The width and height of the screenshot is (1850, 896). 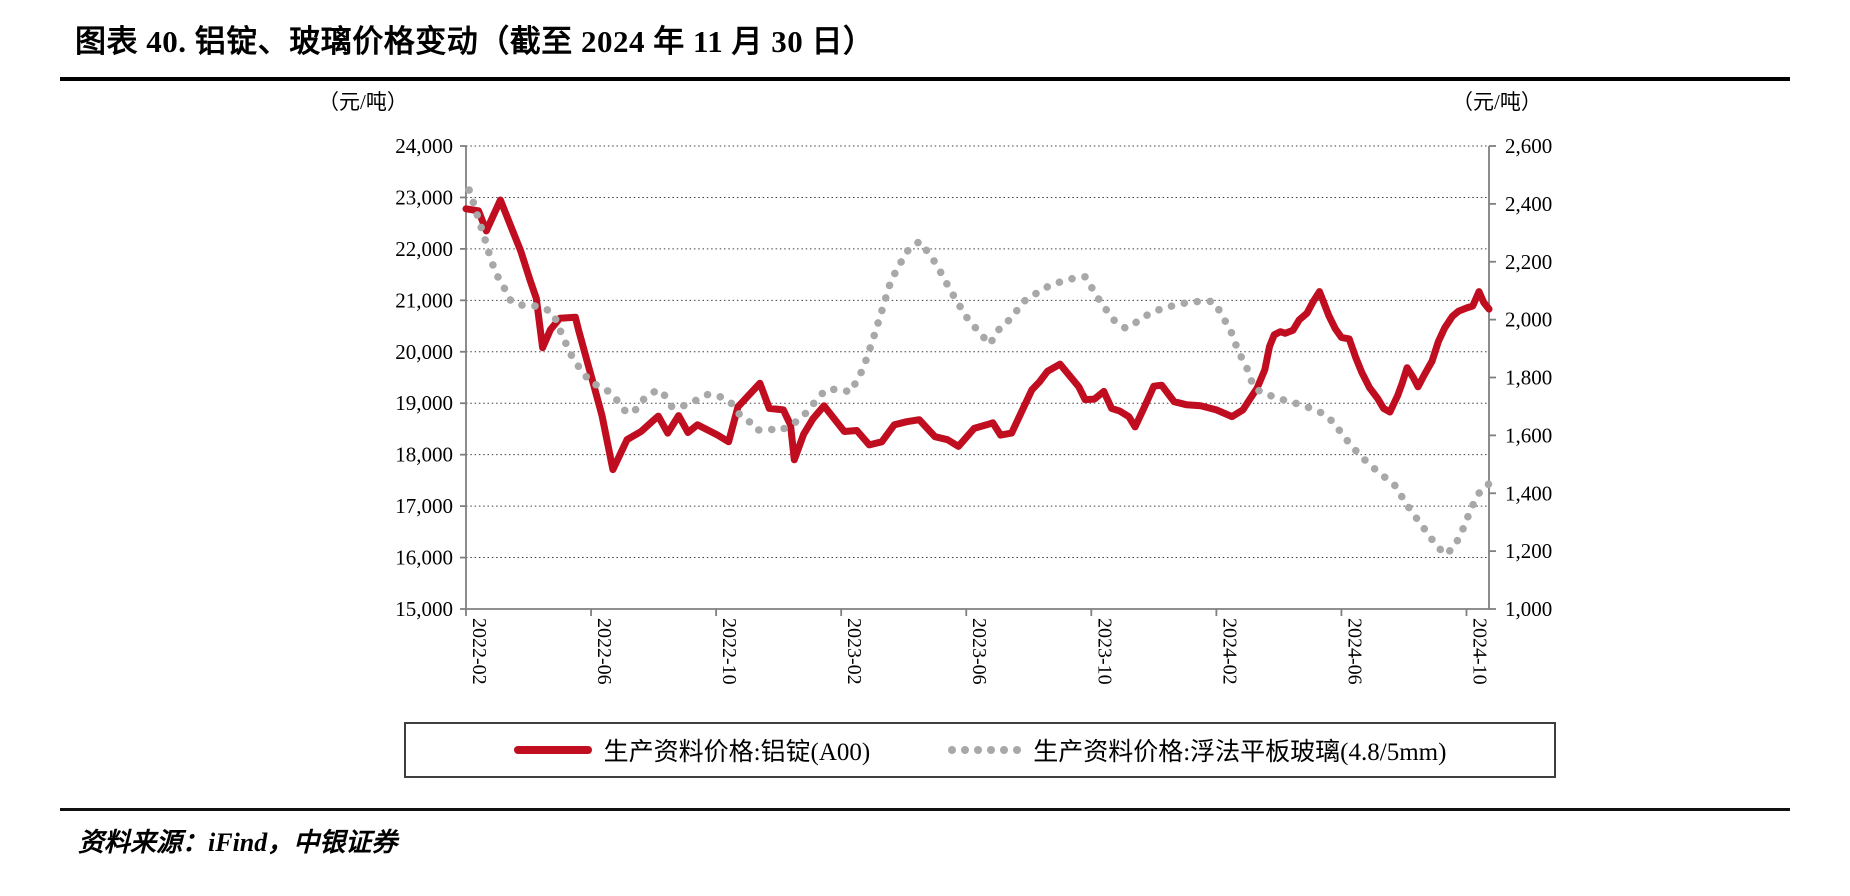 I want to click on left-axis-tick-label: 17,000, so click(x=424, y=506).